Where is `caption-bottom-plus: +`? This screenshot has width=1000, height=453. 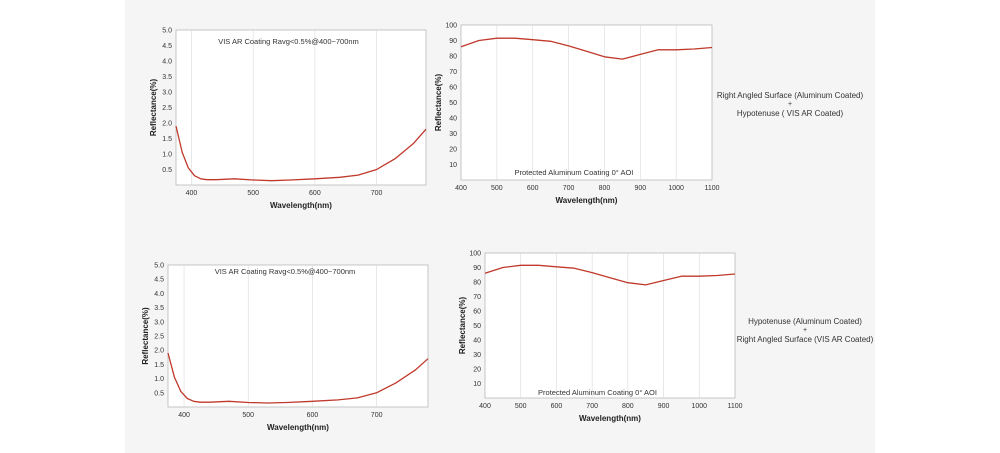
caption-bottom-plus: + is located at coordinates (805, 330).